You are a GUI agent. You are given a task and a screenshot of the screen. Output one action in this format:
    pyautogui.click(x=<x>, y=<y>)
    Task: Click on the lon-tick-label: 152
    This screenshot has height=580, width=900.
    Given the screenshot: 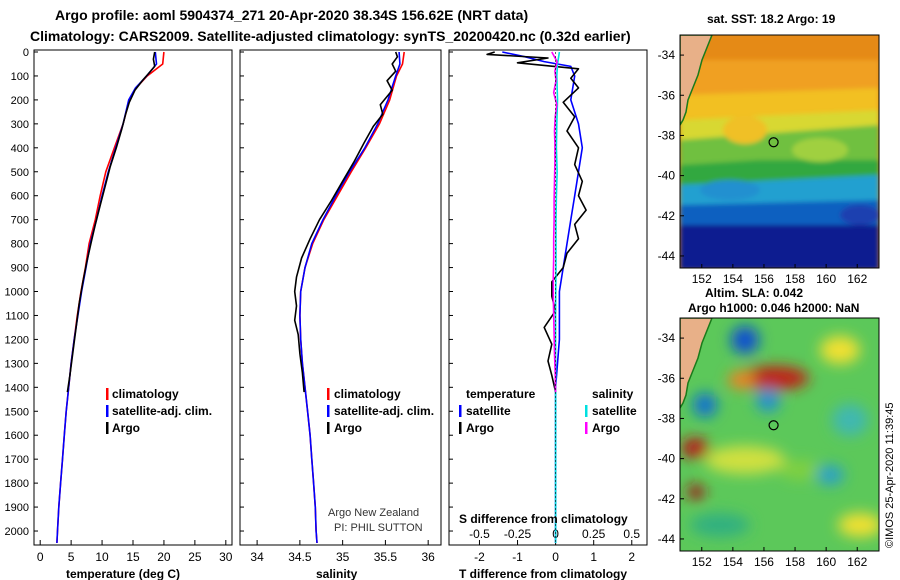 What is the action you would take?
    pyautogui.click(x=702, y=279)
    